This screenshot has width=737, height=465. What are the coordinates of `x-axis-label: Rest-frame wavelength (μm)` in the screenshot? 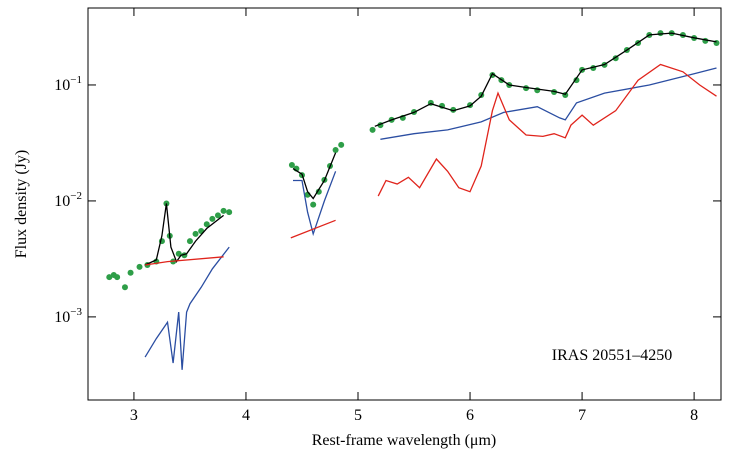 It's located at (404, 440).